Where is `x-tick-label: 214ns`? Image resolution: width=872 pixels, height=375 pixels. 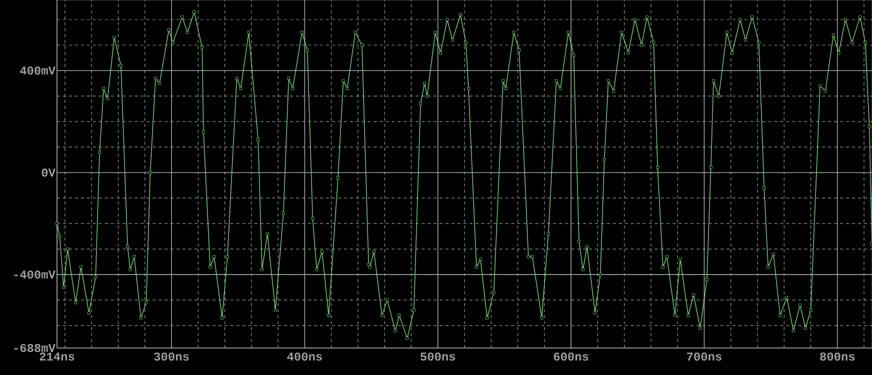
x-tick-label: 214ns is located at coordinates (57, 356).